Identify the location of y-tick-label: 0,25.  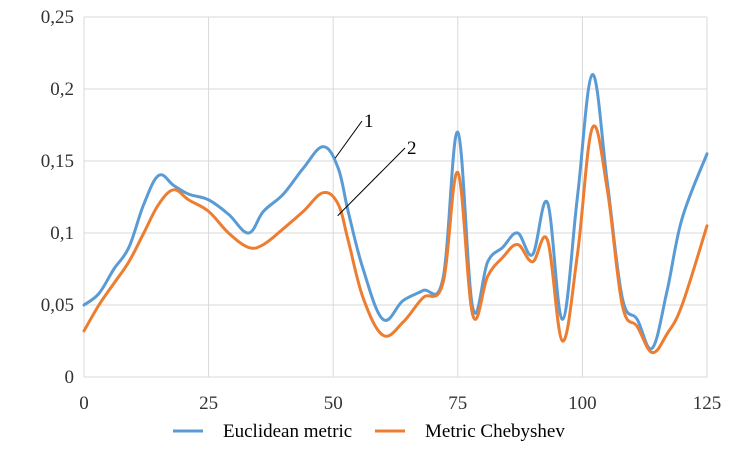
(57, 17).